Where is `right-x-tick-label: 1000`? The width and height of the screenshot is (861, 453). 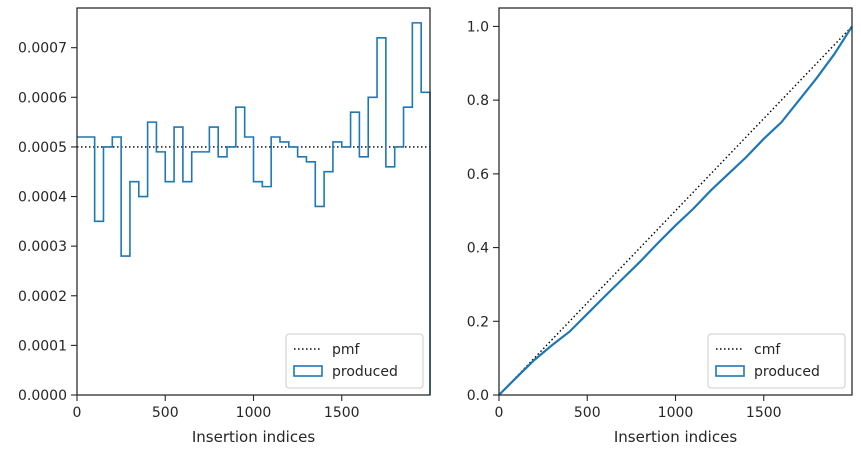 right-x-tick-label: 1000 is located at coordinates (676, 413).